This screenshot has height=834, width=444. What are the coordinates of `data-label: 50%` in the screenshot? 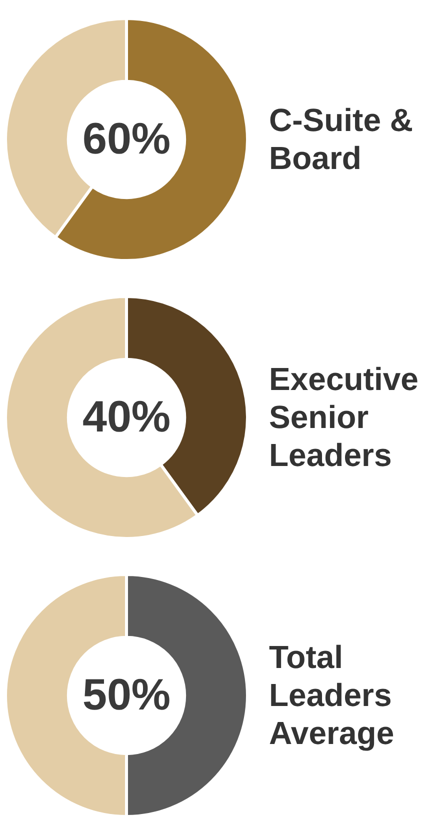 It's located at (126, 695).